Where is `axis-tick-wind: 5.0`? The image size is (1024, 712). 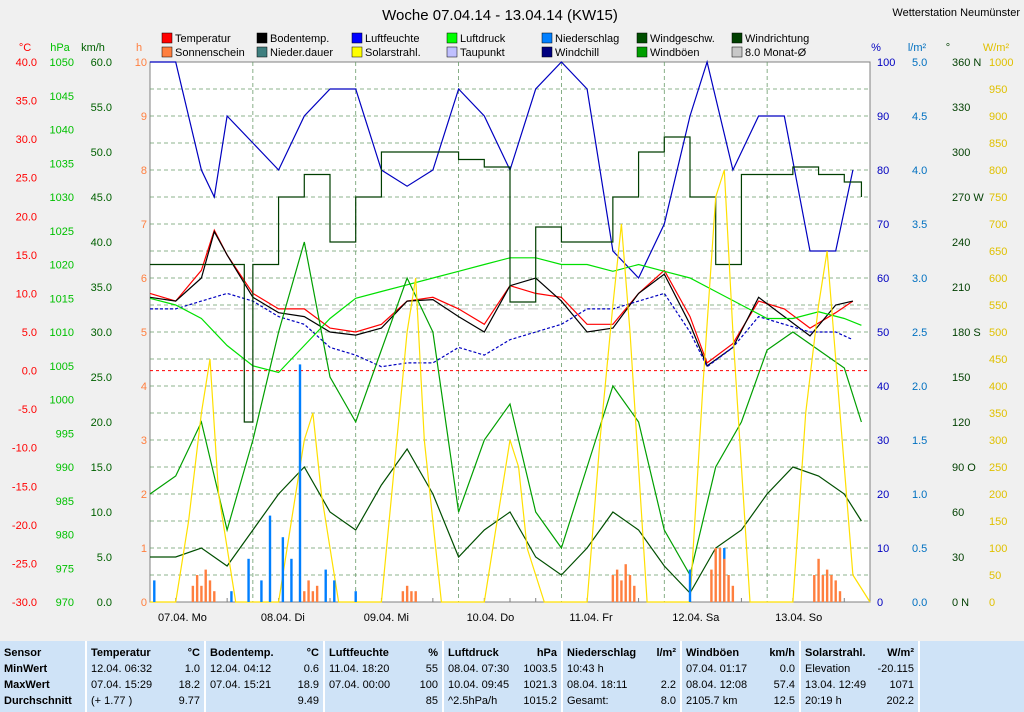
axis-tick-wind: 5.0 is located at coordinates (104, 558).